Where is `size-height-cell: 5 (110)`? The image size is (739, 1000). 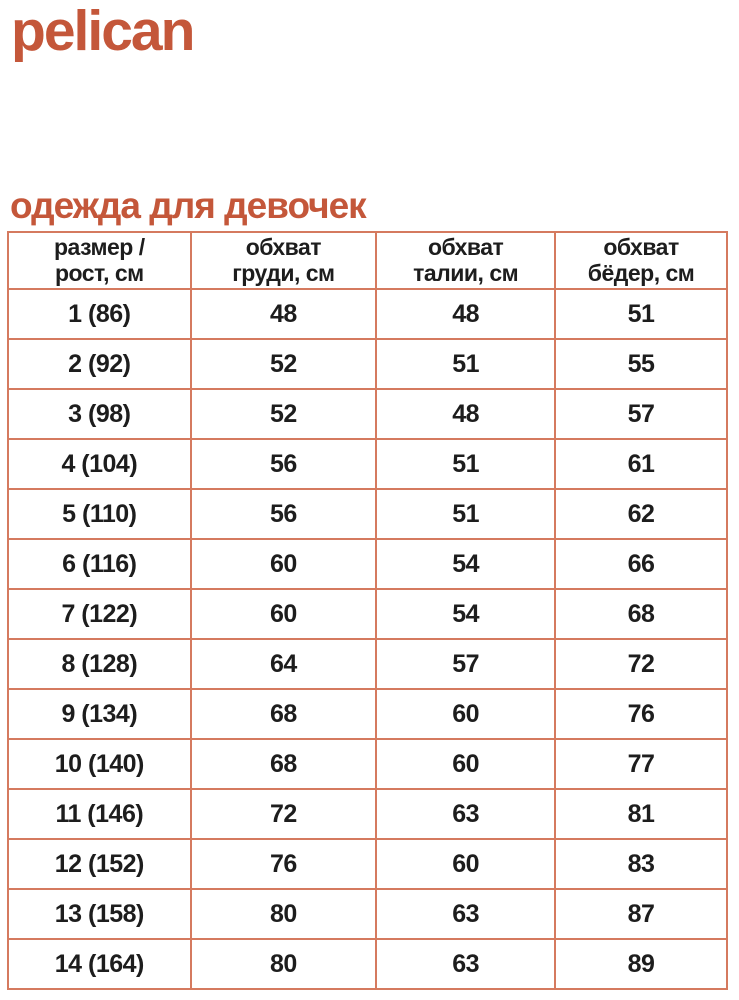
size-height-cell: 5 (110) is located at coordinates (99, 514).